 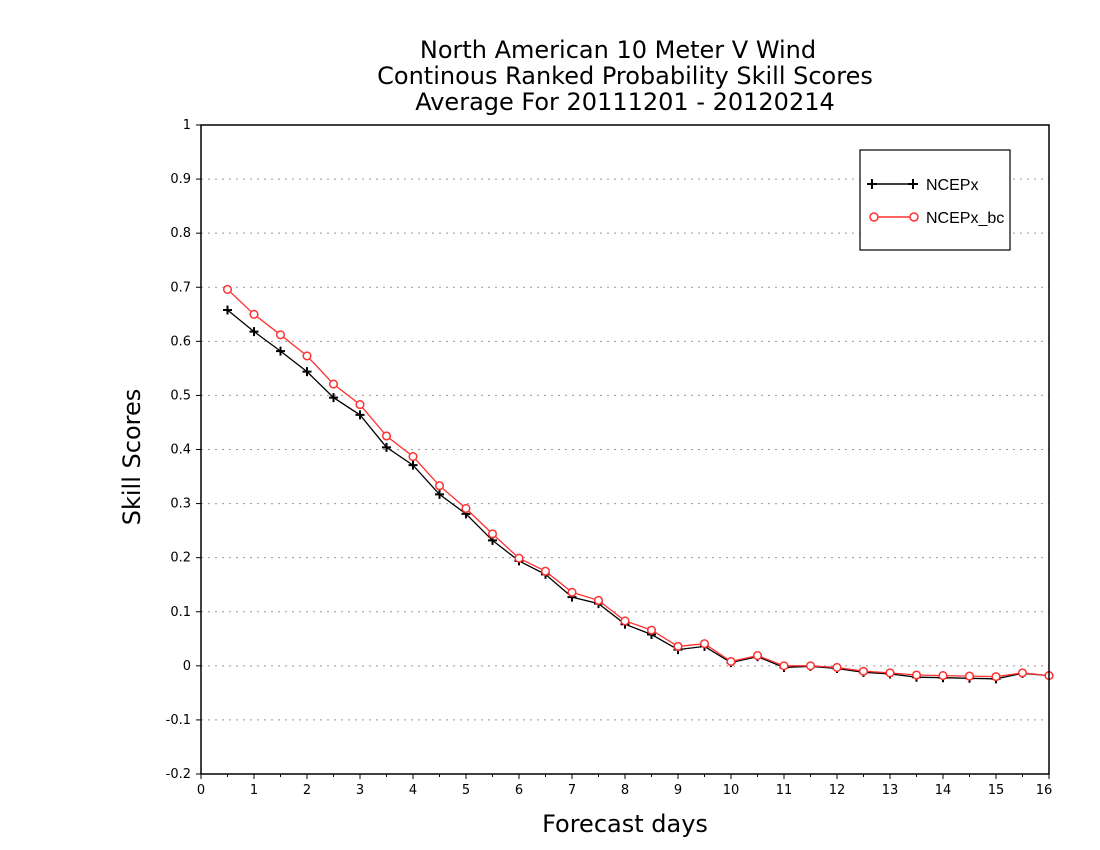 I want to click on y-tick-label: -0.2, so click(x=178, y=774).